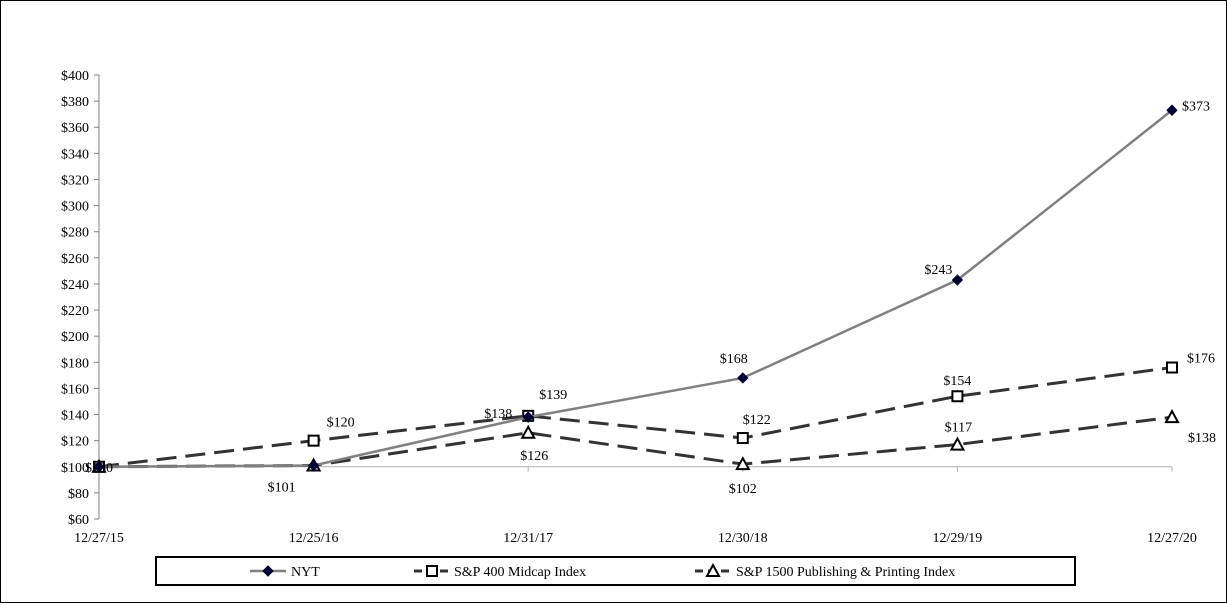  I want to click on data-label-nyt: $138, so click(498, 414).